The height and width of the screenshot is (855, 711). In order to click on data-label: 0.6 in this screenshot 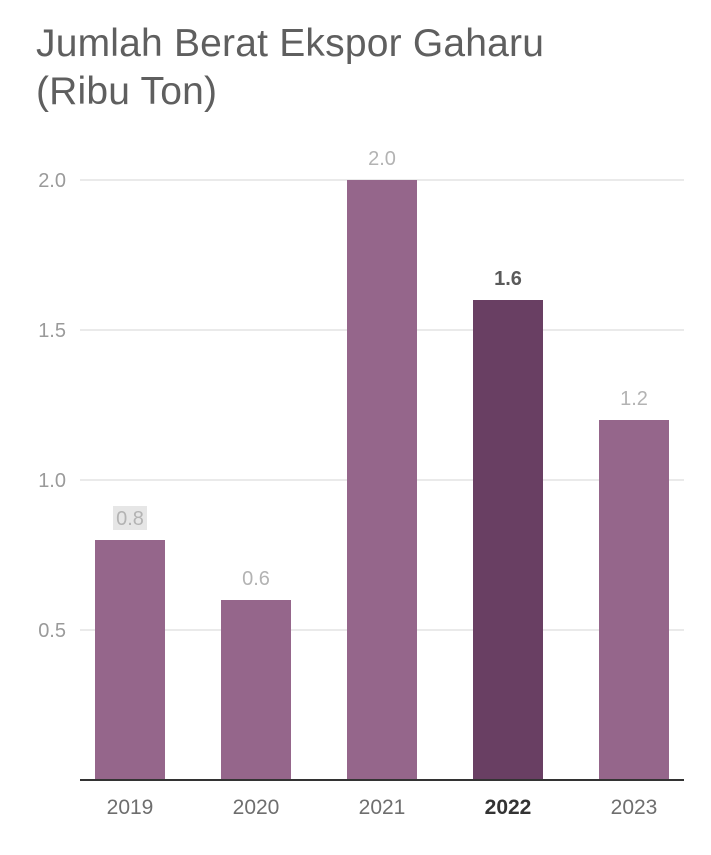, I will do `click(256, 579)`.